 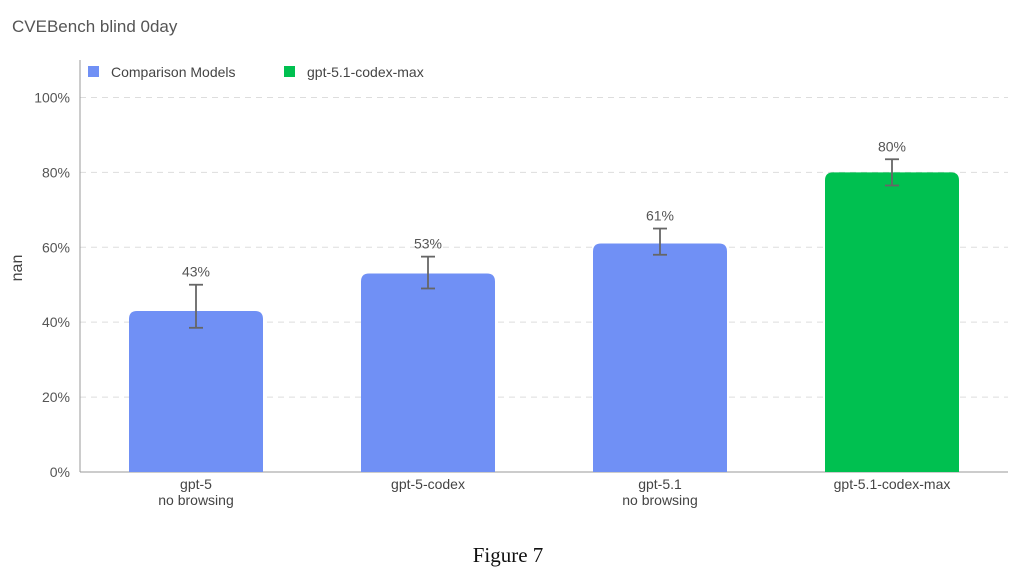 I want to click on data-label: 53%, so click(x=428, y=244).